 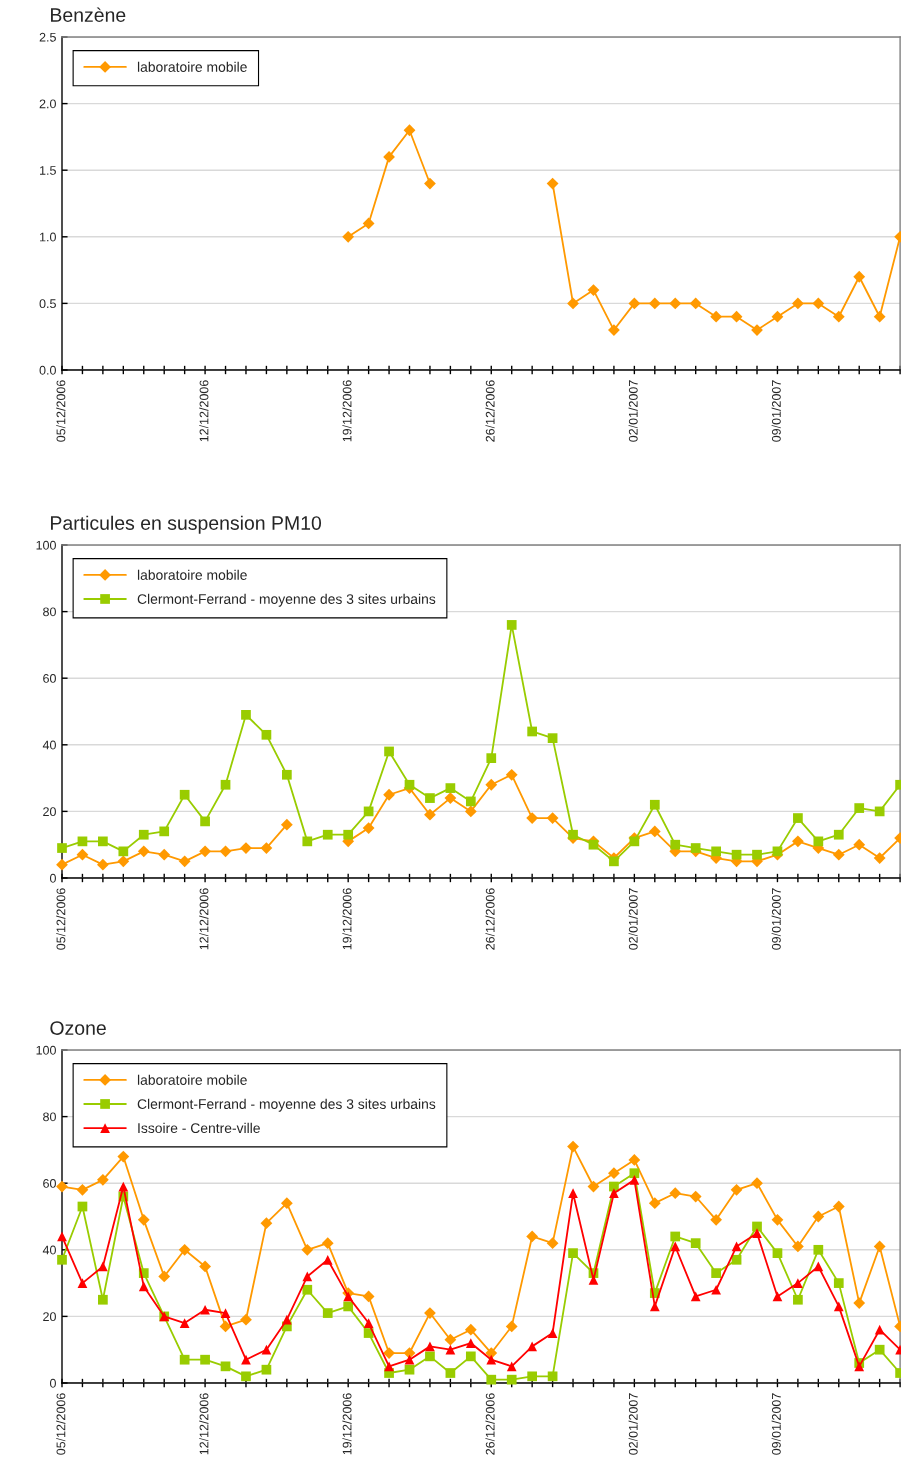 What do you see at coordinates (776, 1424) in the screenshot?
I see `x-tick-label: 09/01/2007` at bounding box center [776, 1424].